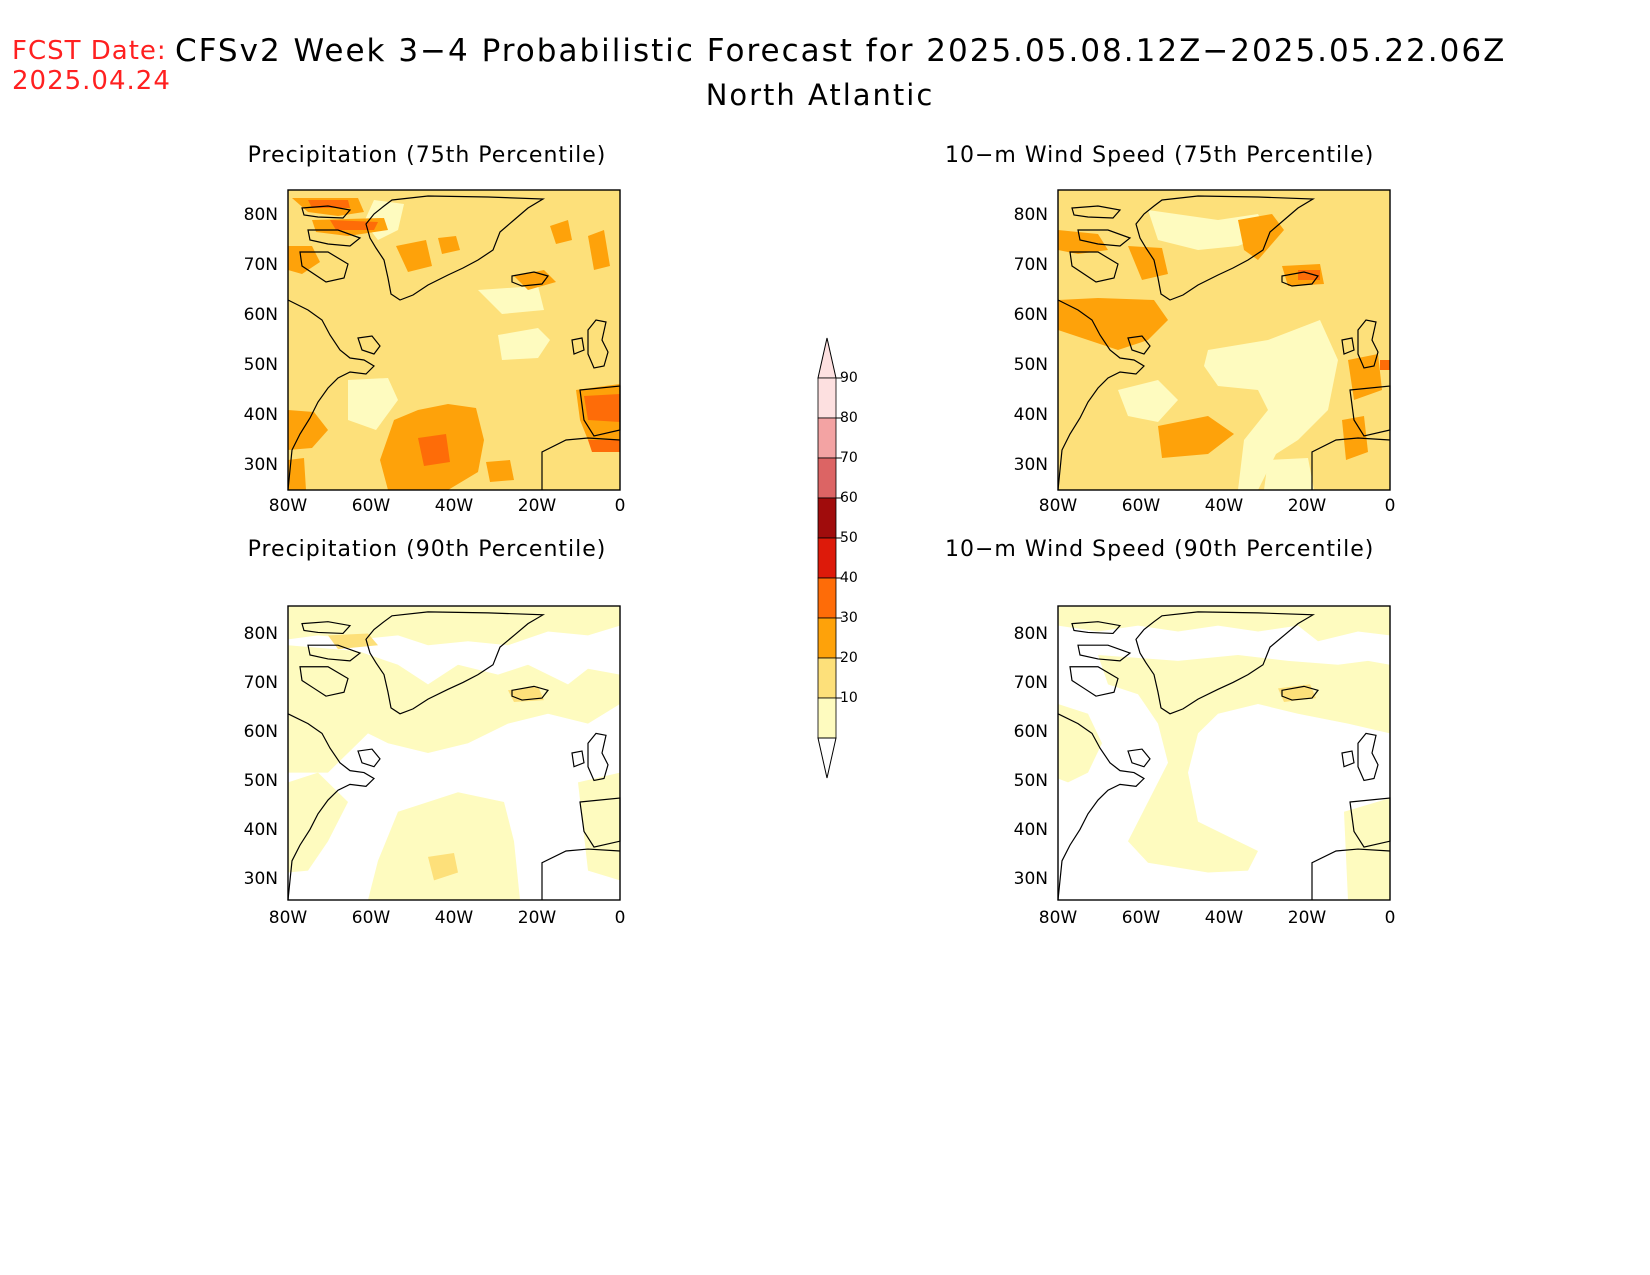 Image resolution: width=1650 pixels, height=1275 pixels. Describe the element at coordinates (820, 95) in the screenshot. I see `region-subtitle: North Atlantic` at that location.